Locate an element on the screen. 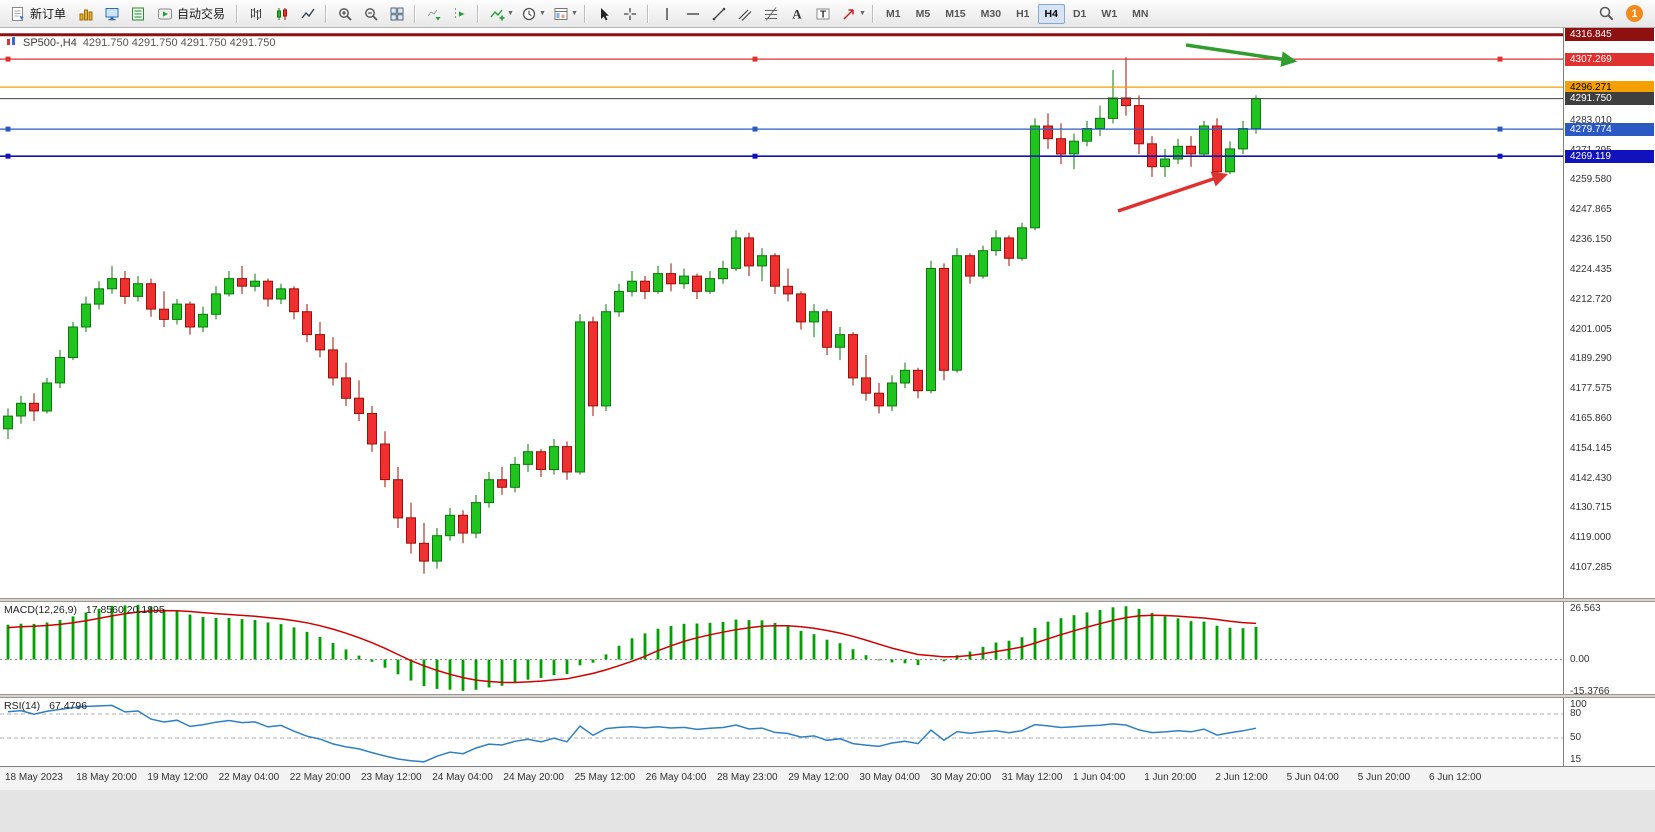  timeframe-m15: M15 is located at coordinates (955, 13).